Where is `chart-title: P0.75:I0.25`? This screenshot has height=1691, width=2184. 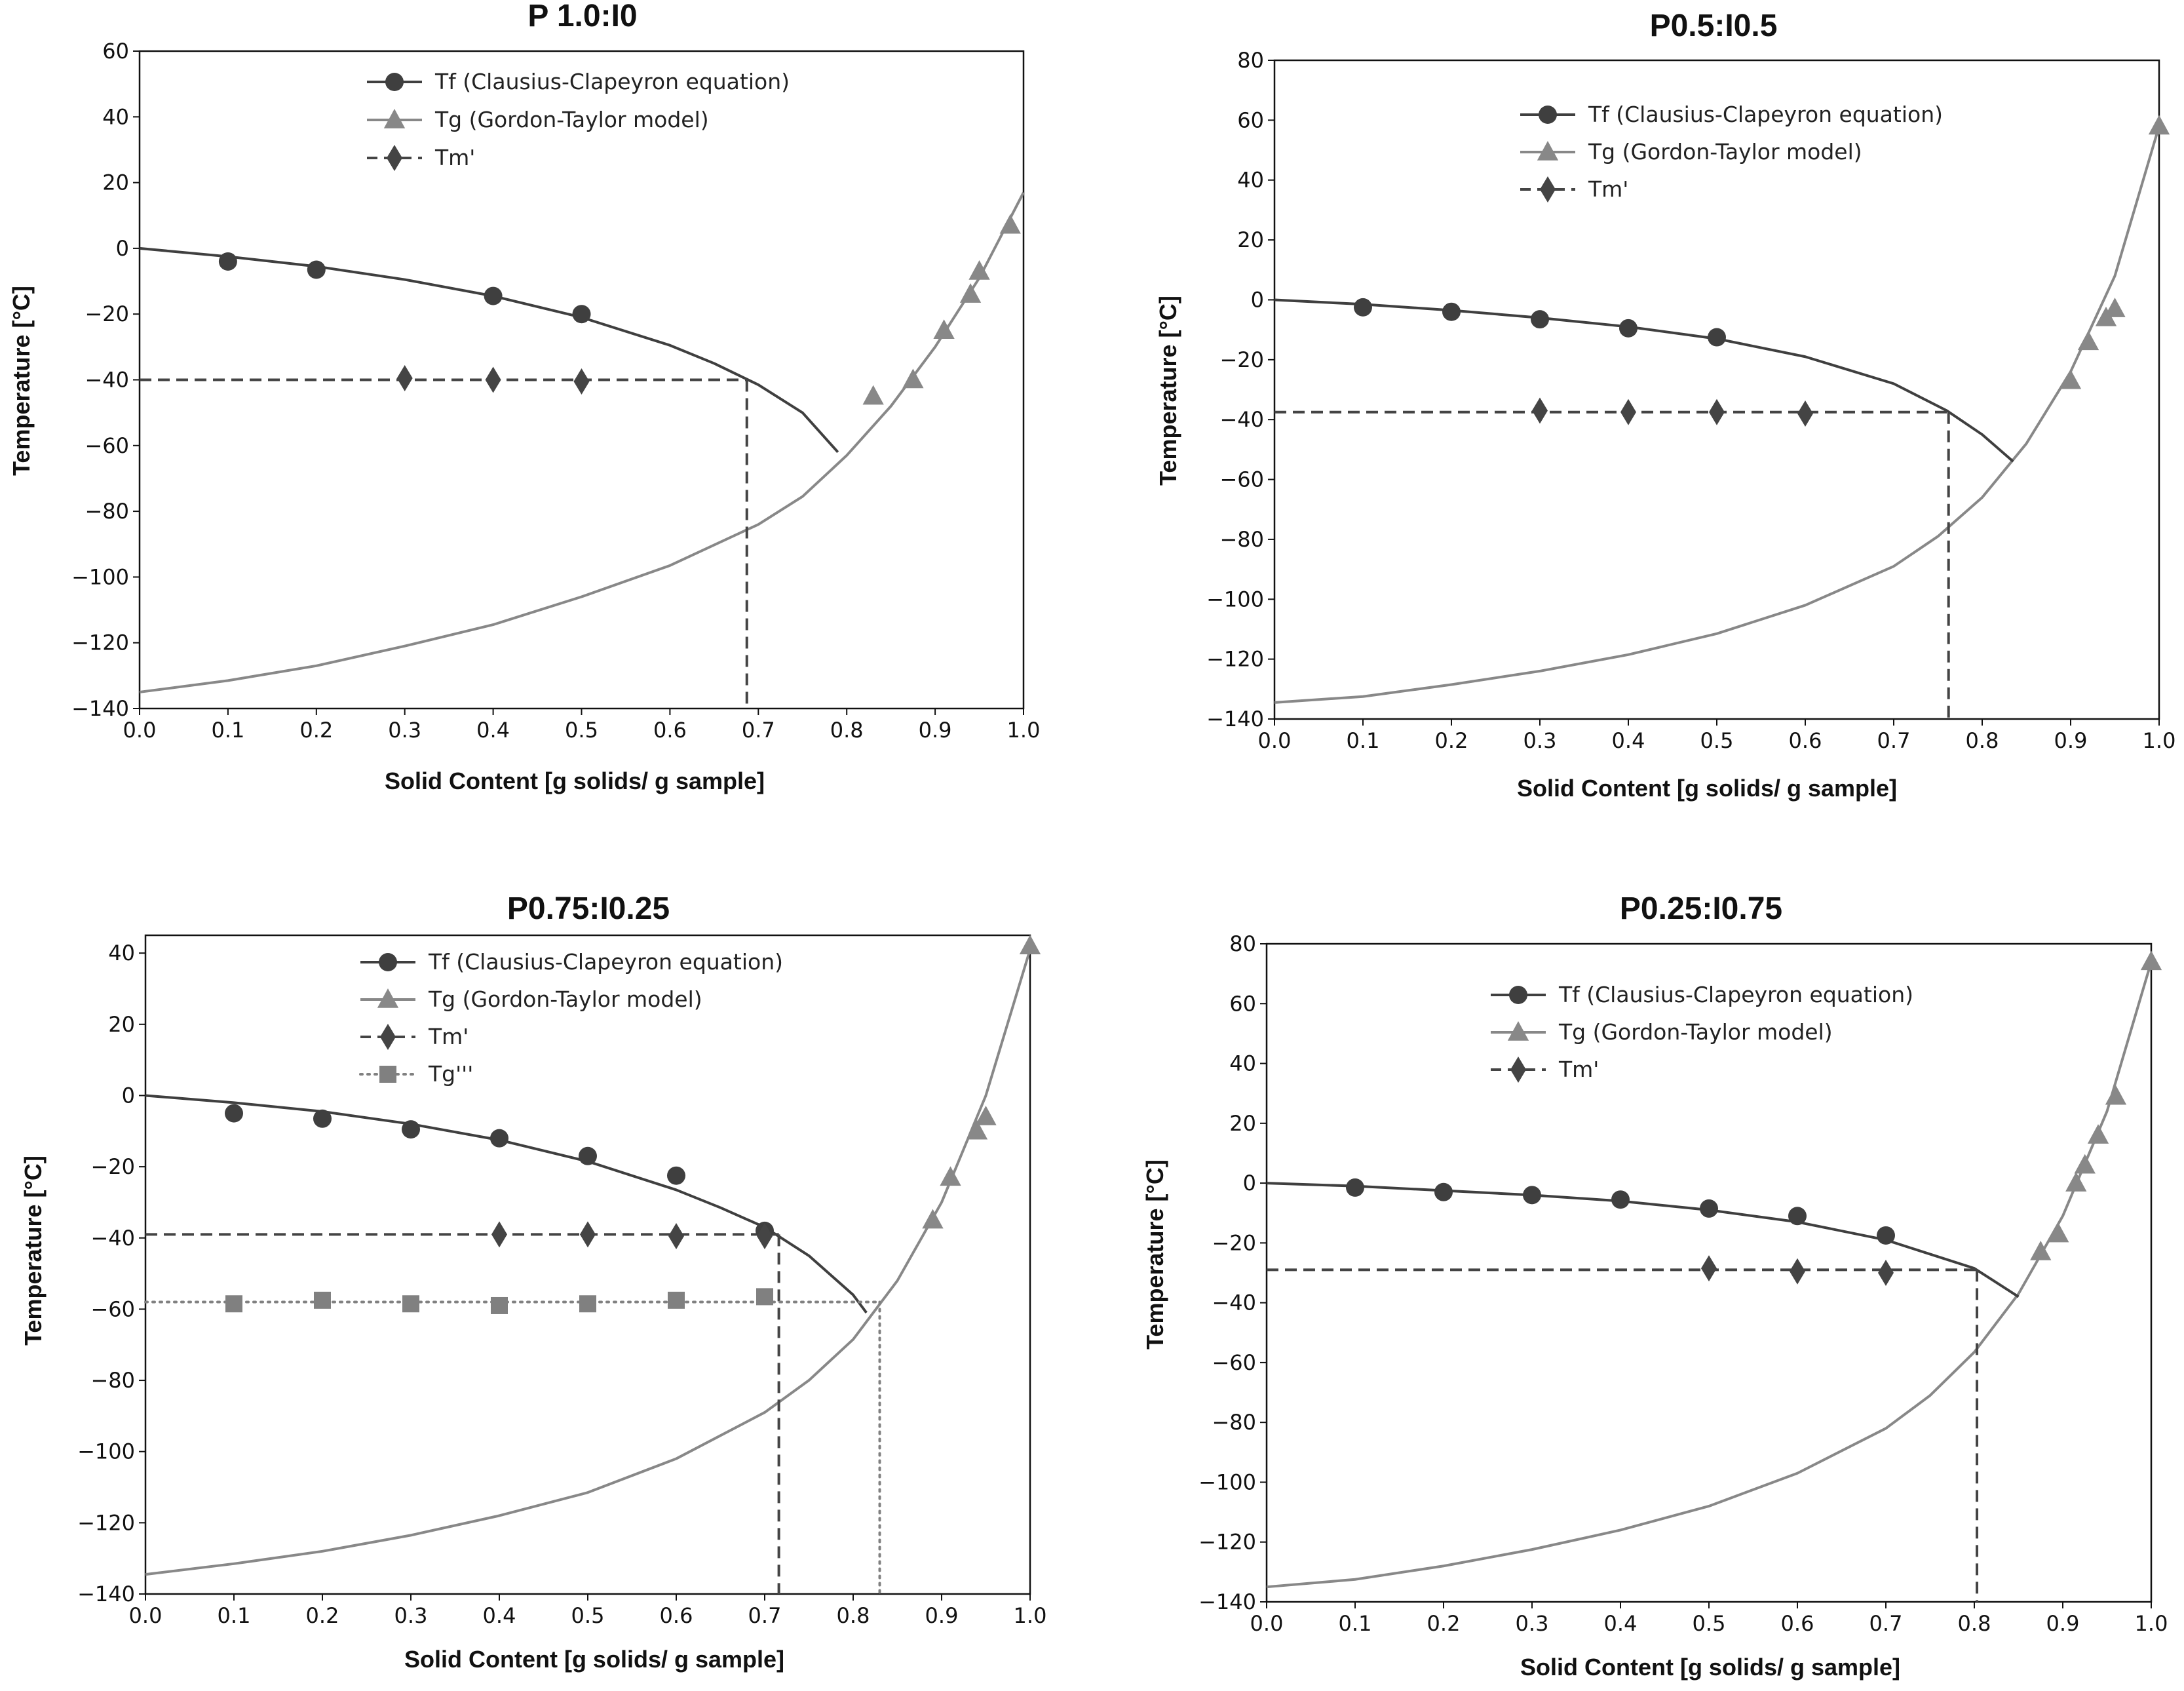
chart-title: P0.75:I0.25 is located at coordinates (588, 908).